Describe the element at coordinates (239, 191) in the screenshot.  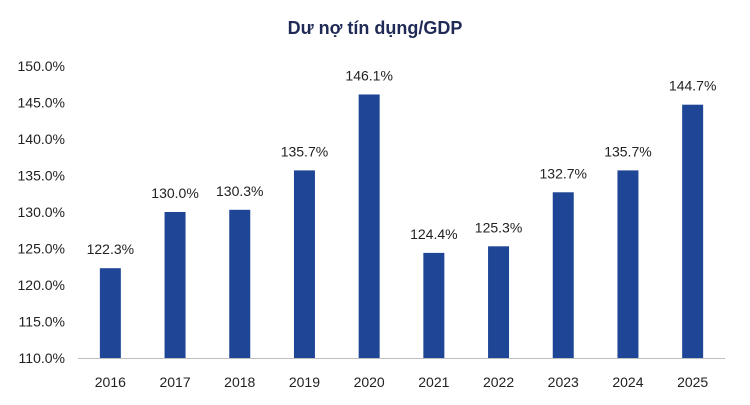
I see `data-label-2018: 130.3%` at that location.